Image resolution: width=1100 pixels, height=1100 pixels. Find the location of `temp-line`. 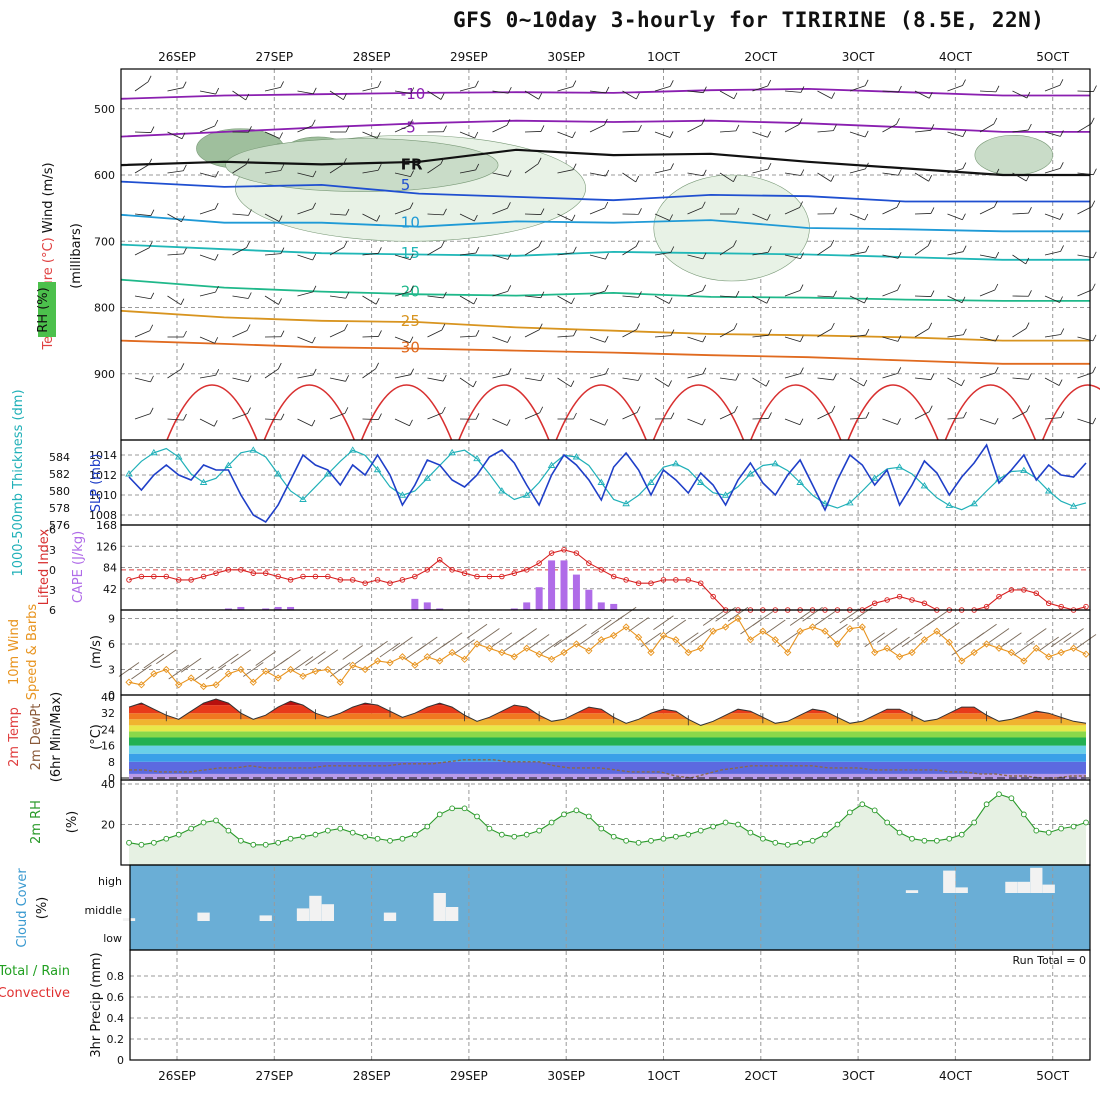

temp-line is located at coordinates (607, 712).